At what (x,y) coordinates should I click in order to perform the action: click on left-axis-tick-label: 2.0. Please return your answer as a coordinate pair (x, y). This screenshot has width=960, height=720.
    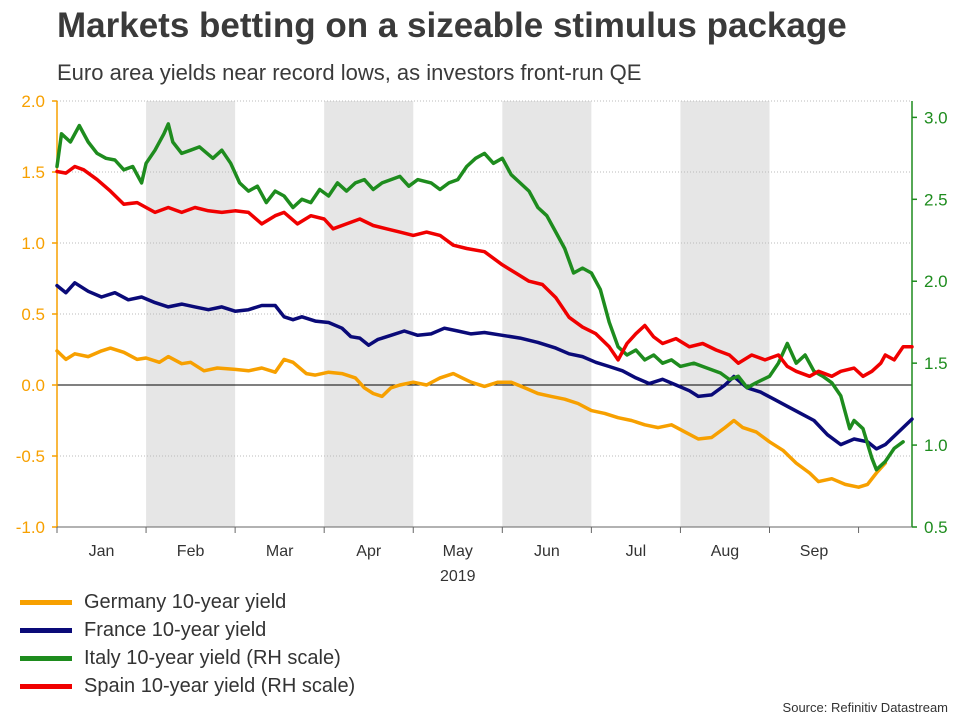
    Looking at the image, I should click on (33, 101).